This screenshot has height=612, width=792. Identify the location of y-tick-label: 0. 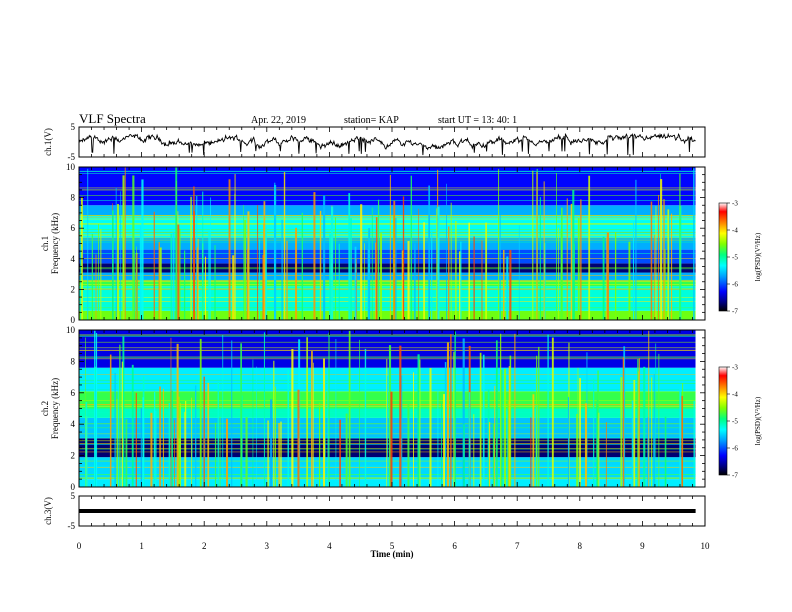
(73, 320).